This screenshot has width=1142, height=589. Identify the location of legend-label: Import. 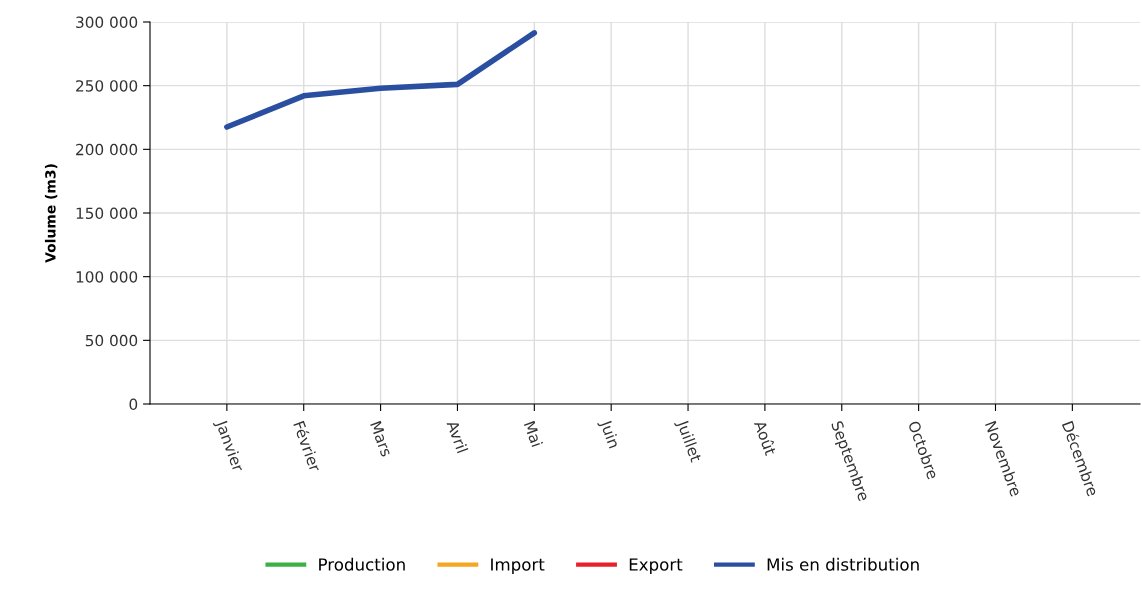
(518, 566).